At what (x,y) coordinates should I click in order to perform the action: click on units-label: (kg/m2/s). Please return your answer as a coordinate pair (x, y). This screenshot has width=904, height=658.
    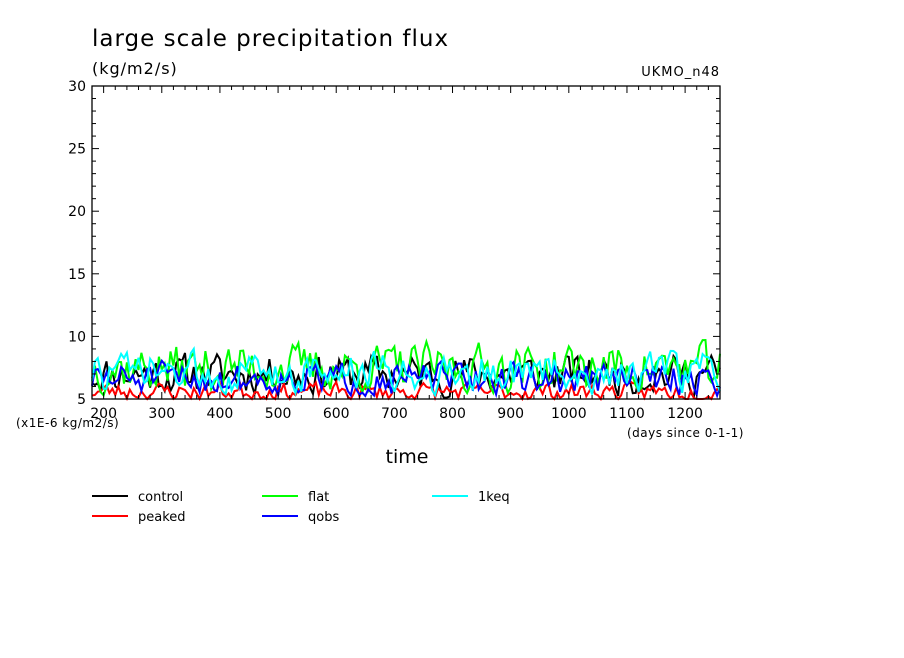
    Looking at the image, I should click on (135, 68).